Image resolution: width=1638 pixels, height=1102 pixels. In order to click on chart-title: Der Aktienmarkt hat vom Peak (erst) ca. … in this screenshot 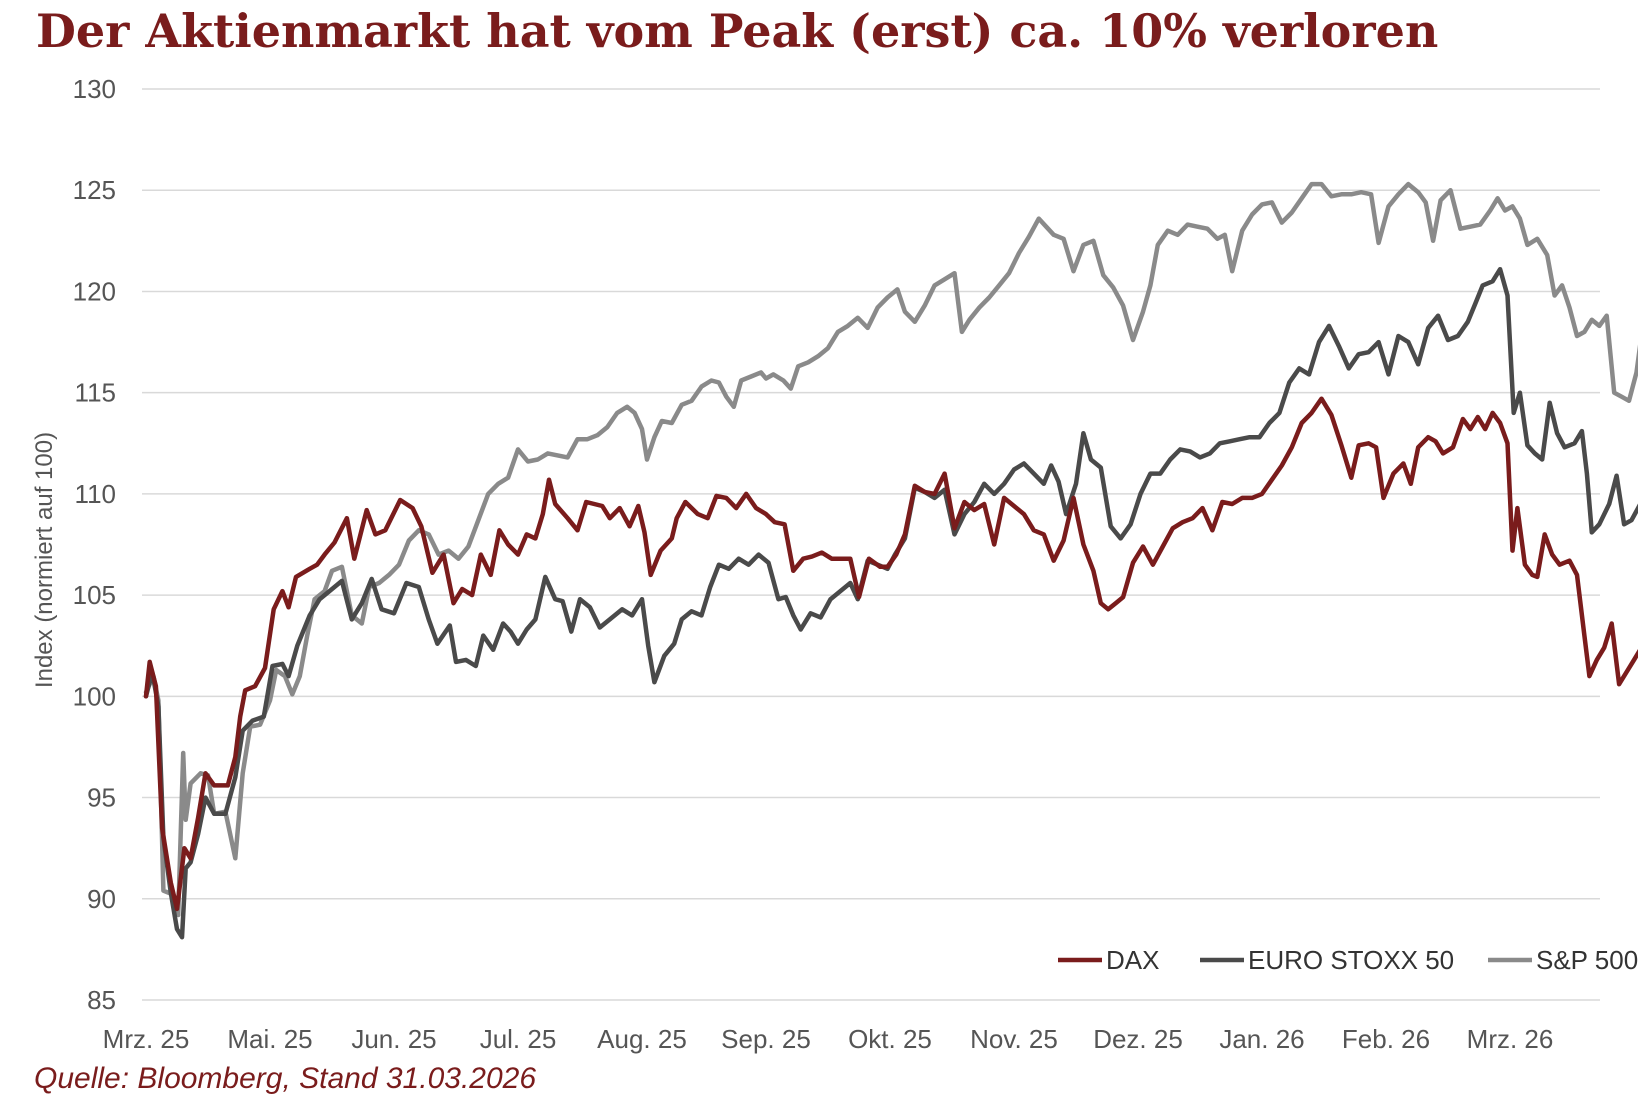, I will do `click(737, 31)`.